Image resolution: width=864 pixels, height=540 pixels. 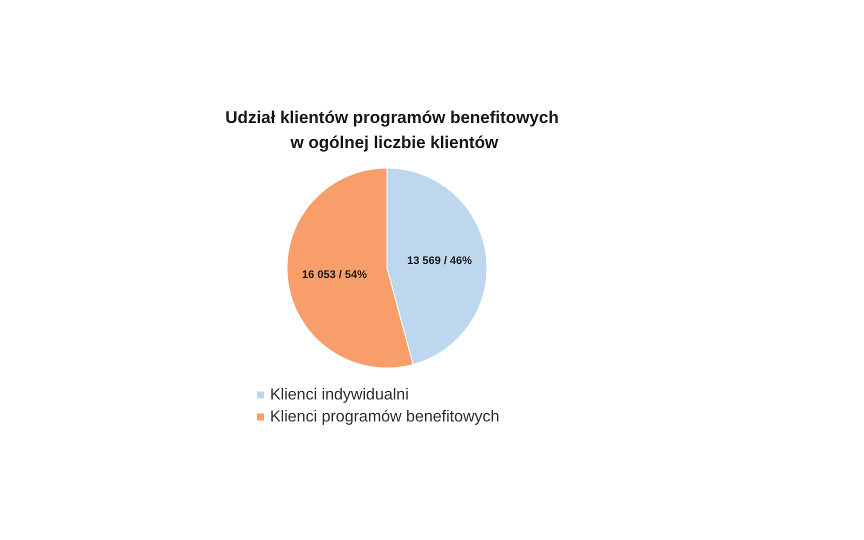 I want to click on data-label: 13 569 / 46%, so click(x=439, y=261).